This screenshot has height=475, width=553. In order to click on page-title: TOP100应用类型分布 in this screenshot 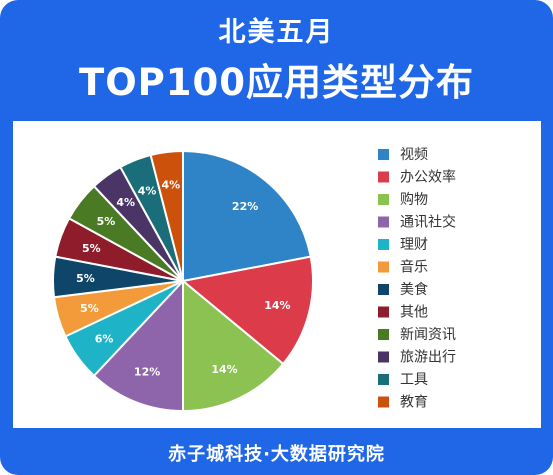, I will do `click(276, 82)`.